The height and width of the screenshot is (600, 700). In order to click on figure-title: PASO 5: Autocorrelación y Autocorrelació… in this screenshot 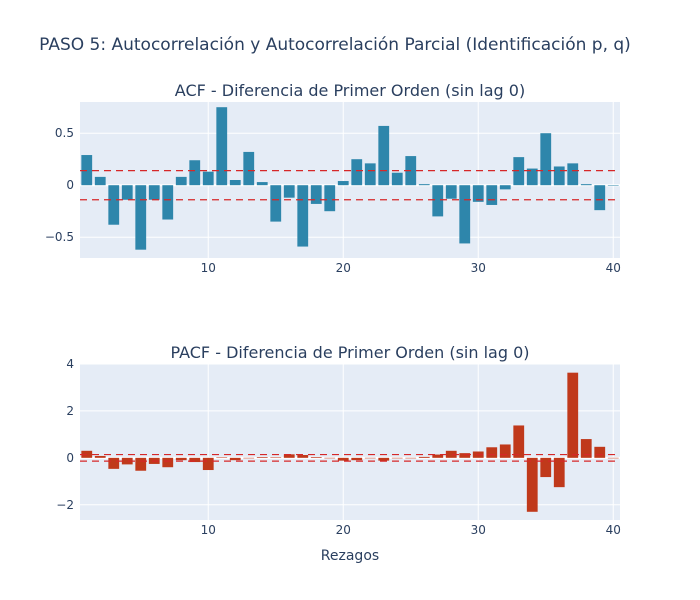, I will do `click(335, 45)`.